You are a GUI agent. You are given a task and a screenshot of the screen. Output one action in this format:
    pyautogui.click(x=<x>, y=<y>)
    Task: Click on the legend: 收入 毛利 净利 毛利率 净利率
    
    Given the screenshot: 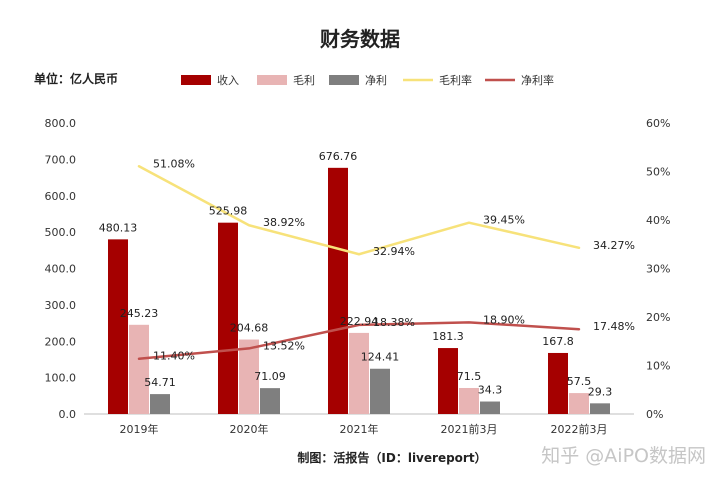 What is the action you would take?
    pyautogui.click(x=367, y=80)
    